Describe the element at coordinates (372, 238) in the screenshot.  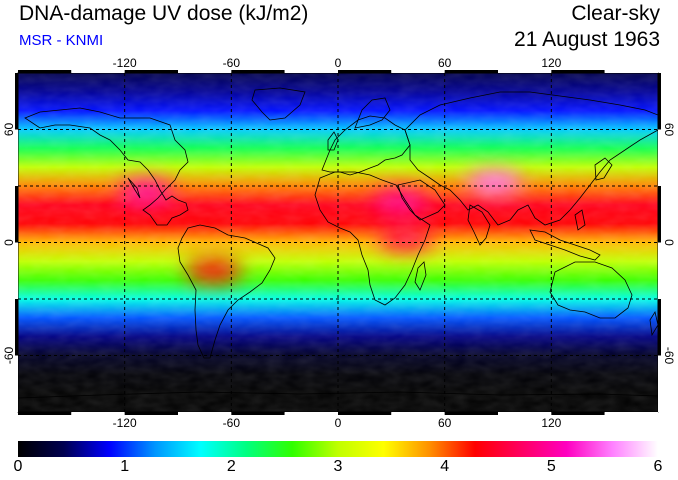
I see `africa-coast` at that location.